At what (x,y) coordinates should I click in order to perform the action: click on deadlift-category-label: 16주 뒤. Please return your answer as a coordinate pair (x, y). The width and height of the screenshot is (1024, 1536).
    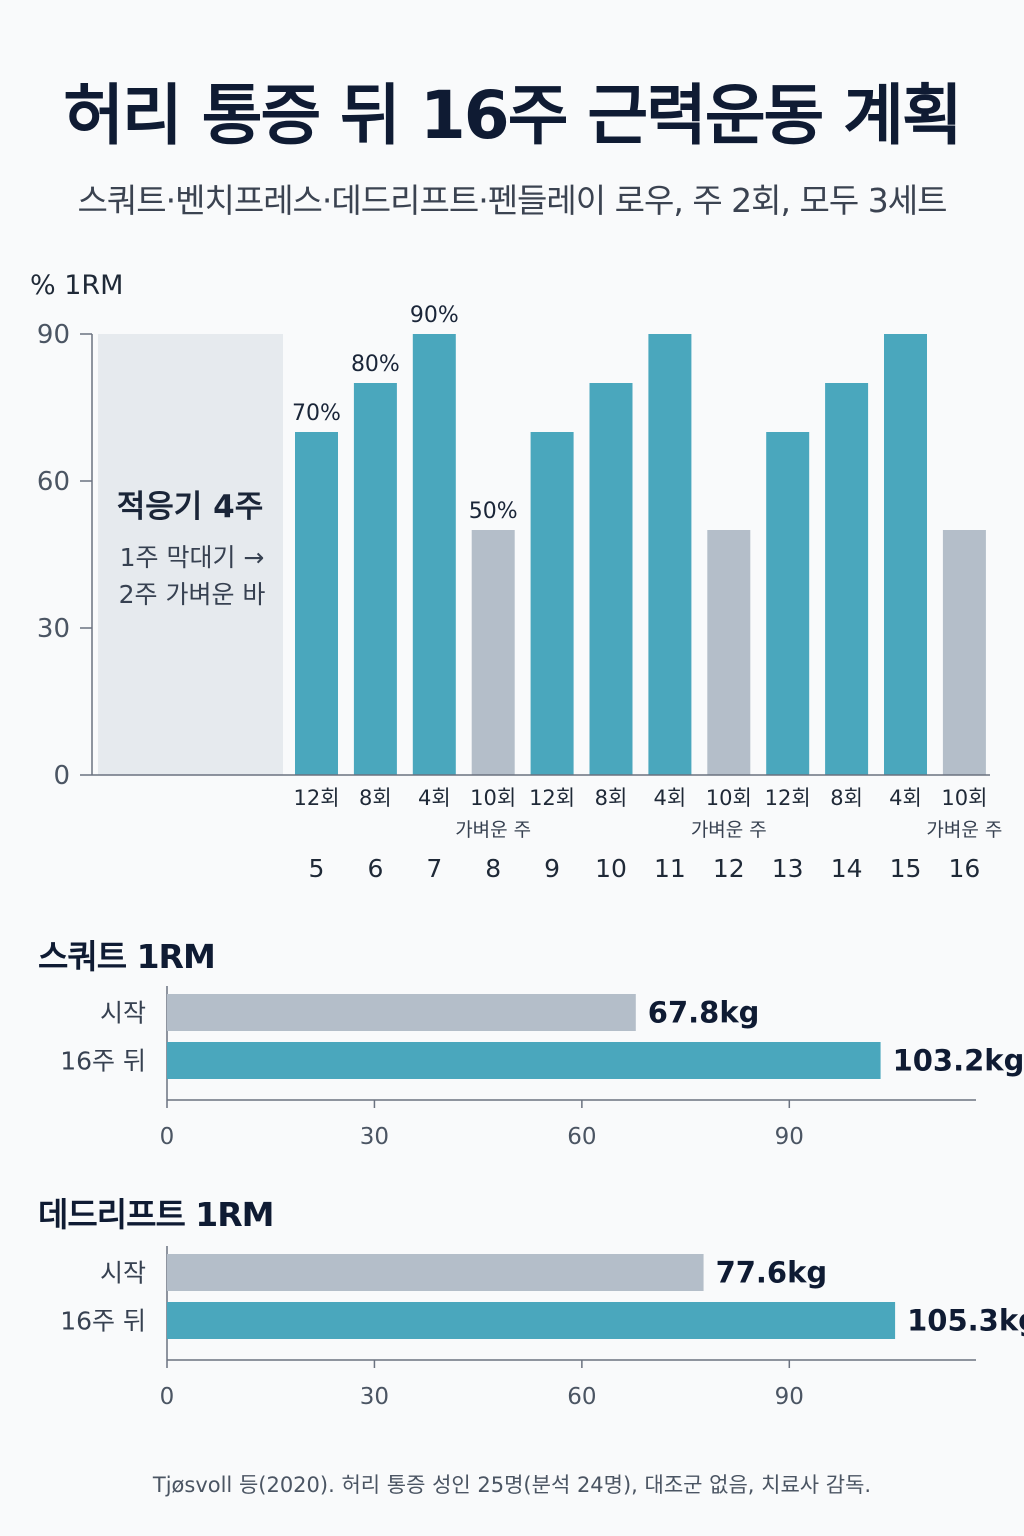
    Looking at the image, I should click on (103, 1321).